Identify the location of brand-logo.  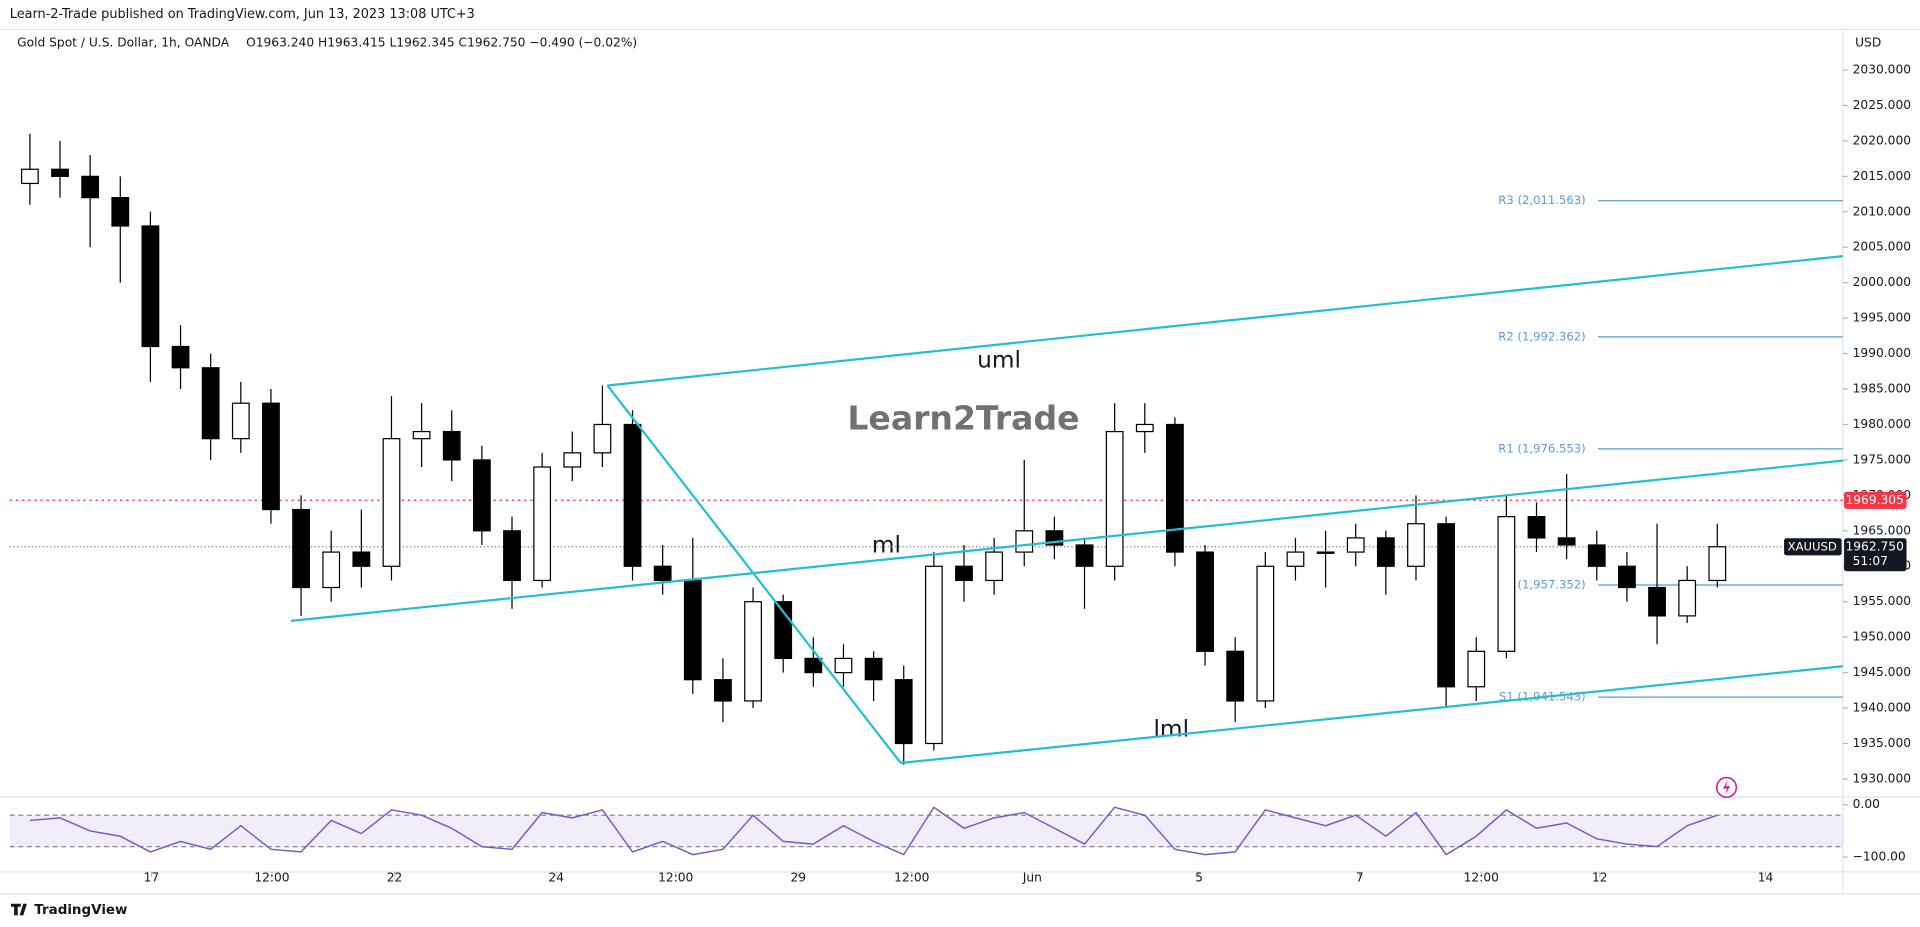
(19, 909).